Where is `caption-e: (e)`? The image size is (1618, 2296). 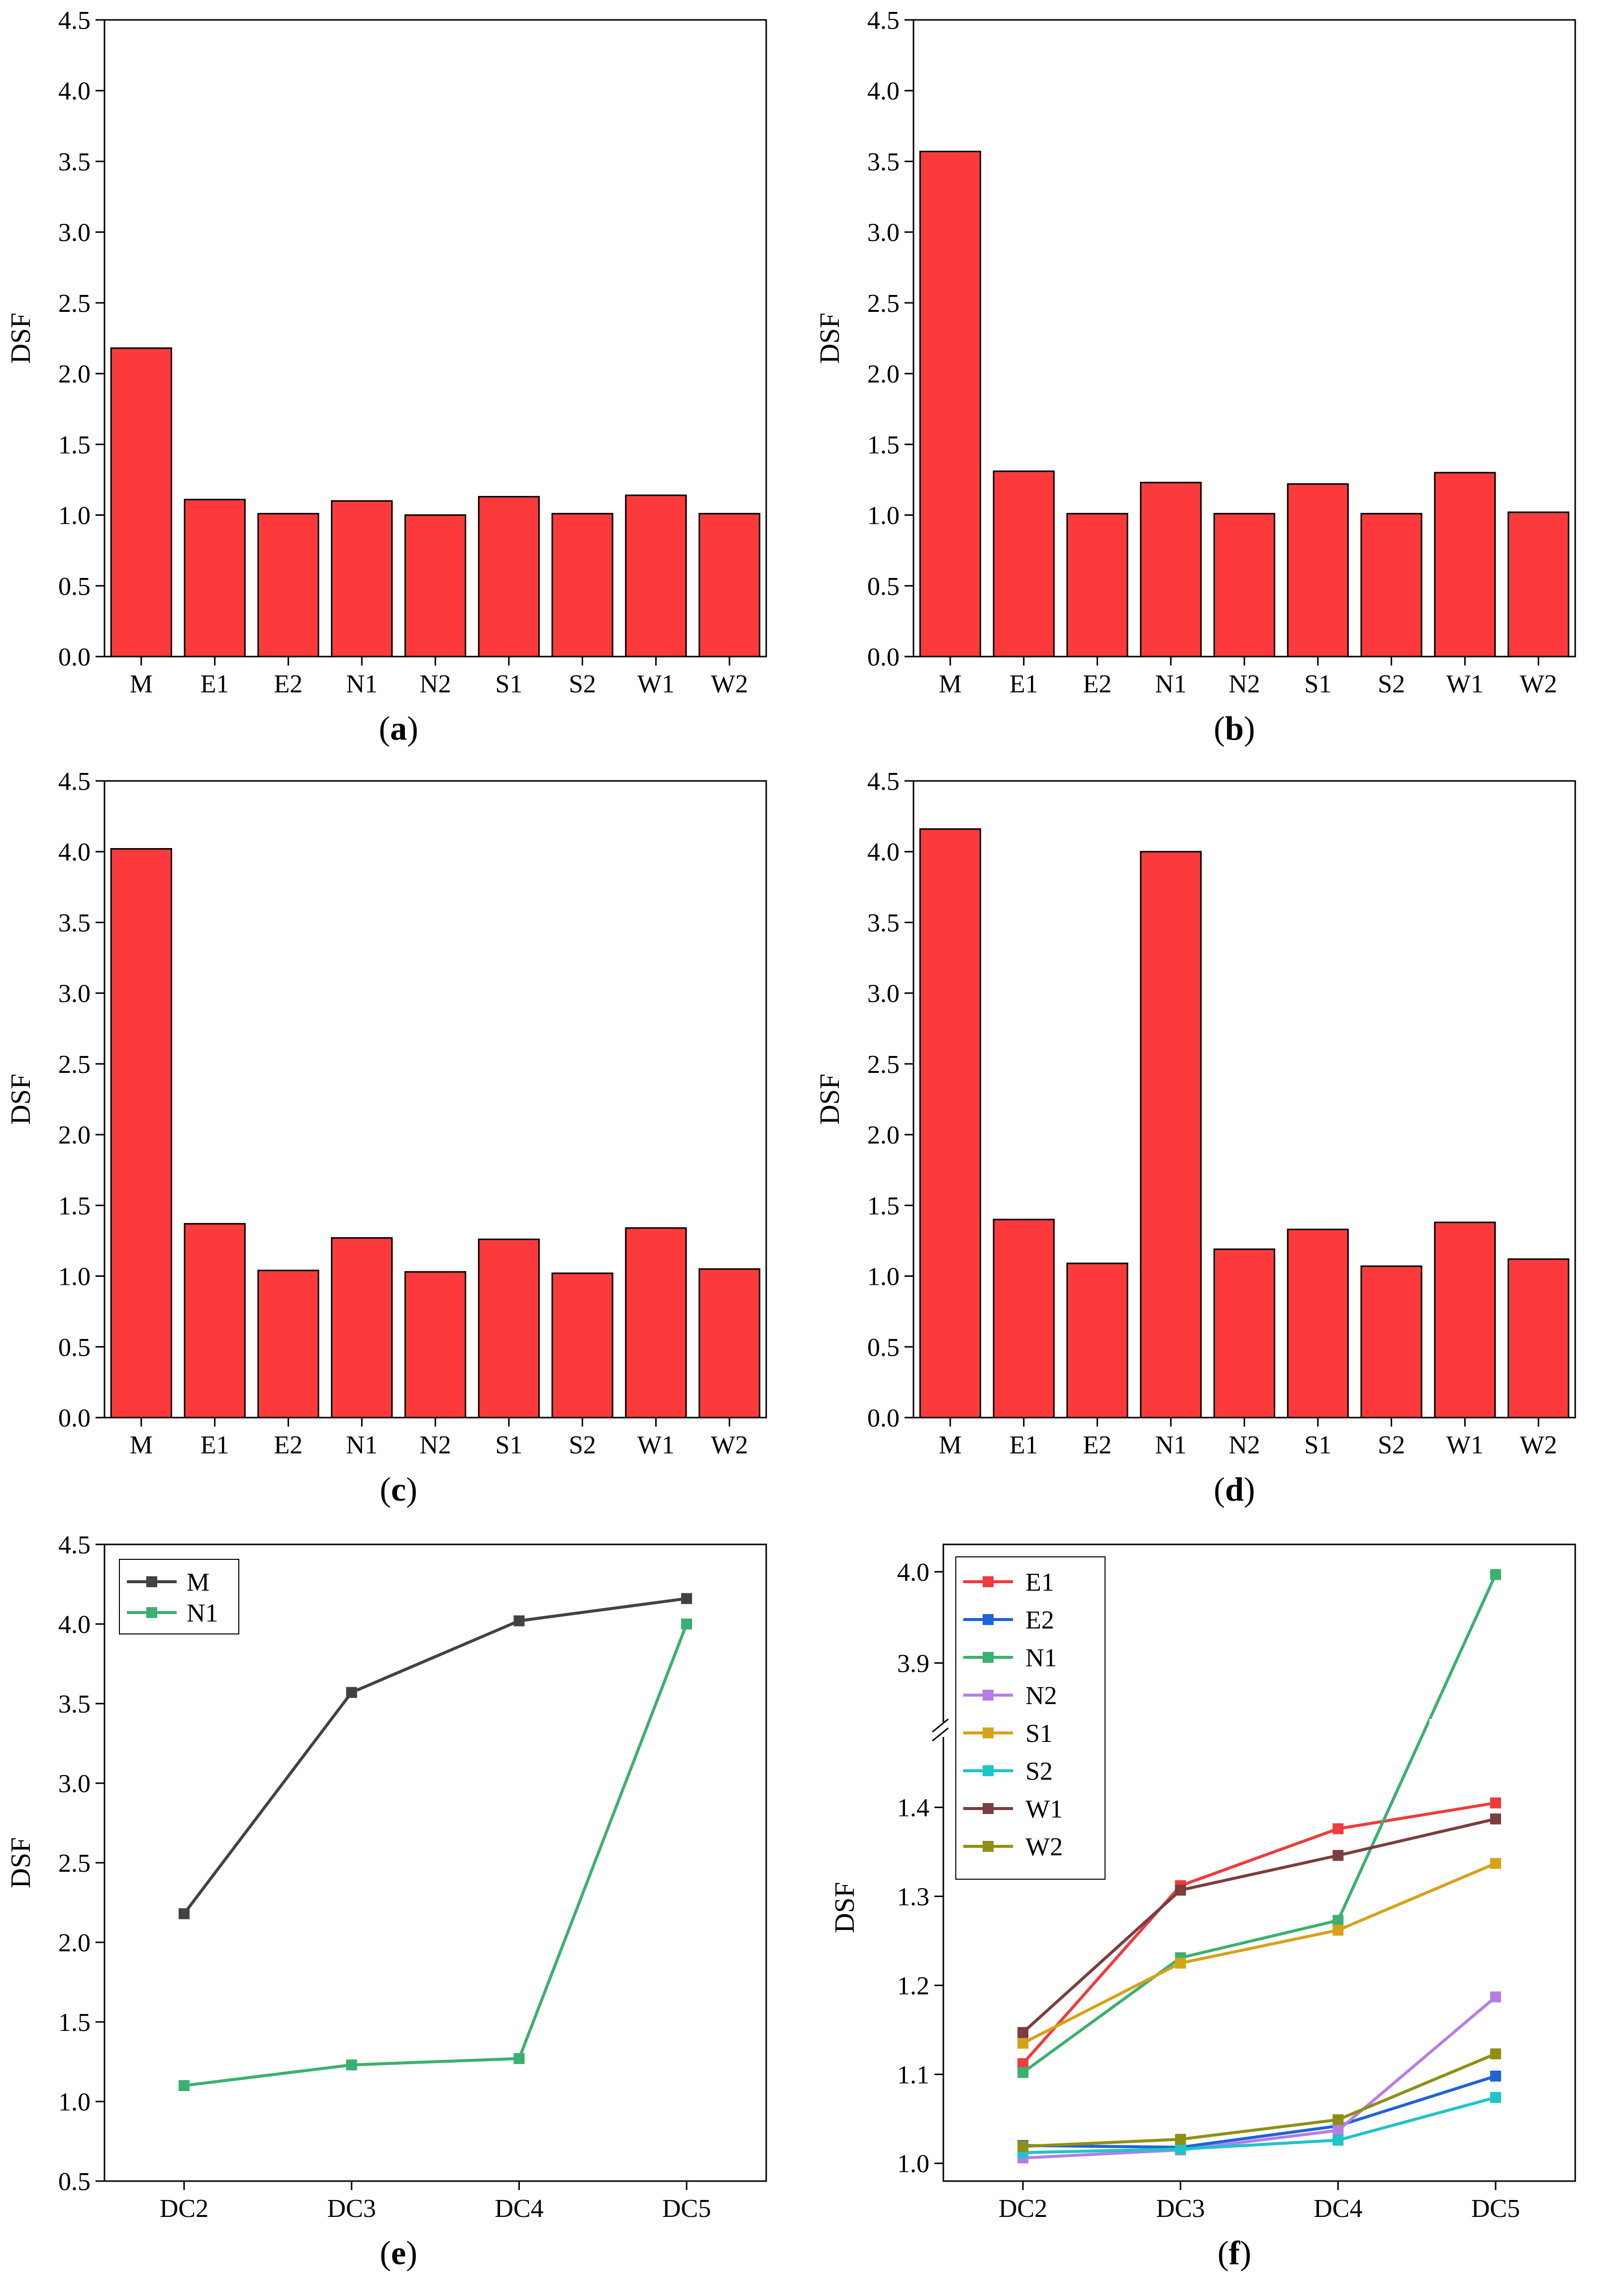
caption-e: (e) is located at coordinates (398, 2253).